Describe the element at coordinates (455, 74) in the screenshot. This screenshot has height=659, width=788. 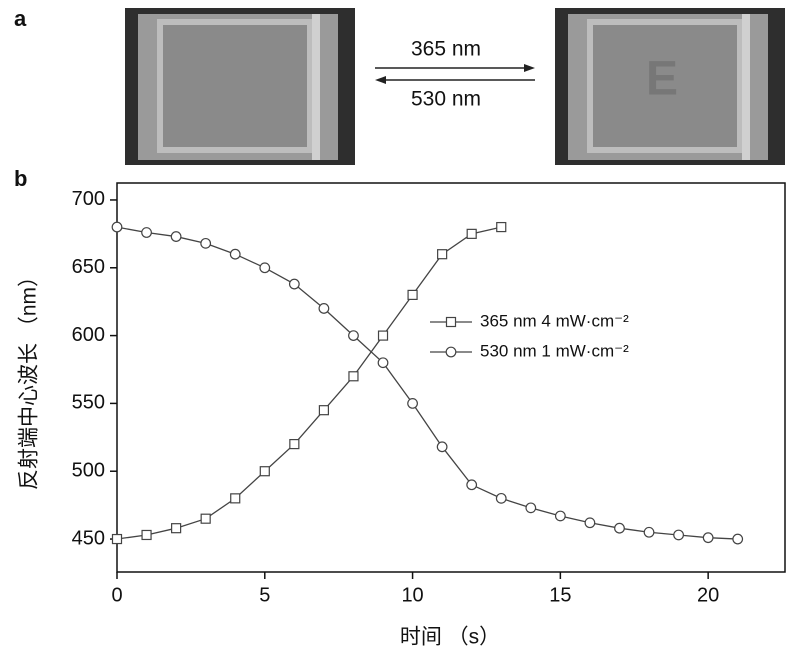
I see `arrows` at that location.